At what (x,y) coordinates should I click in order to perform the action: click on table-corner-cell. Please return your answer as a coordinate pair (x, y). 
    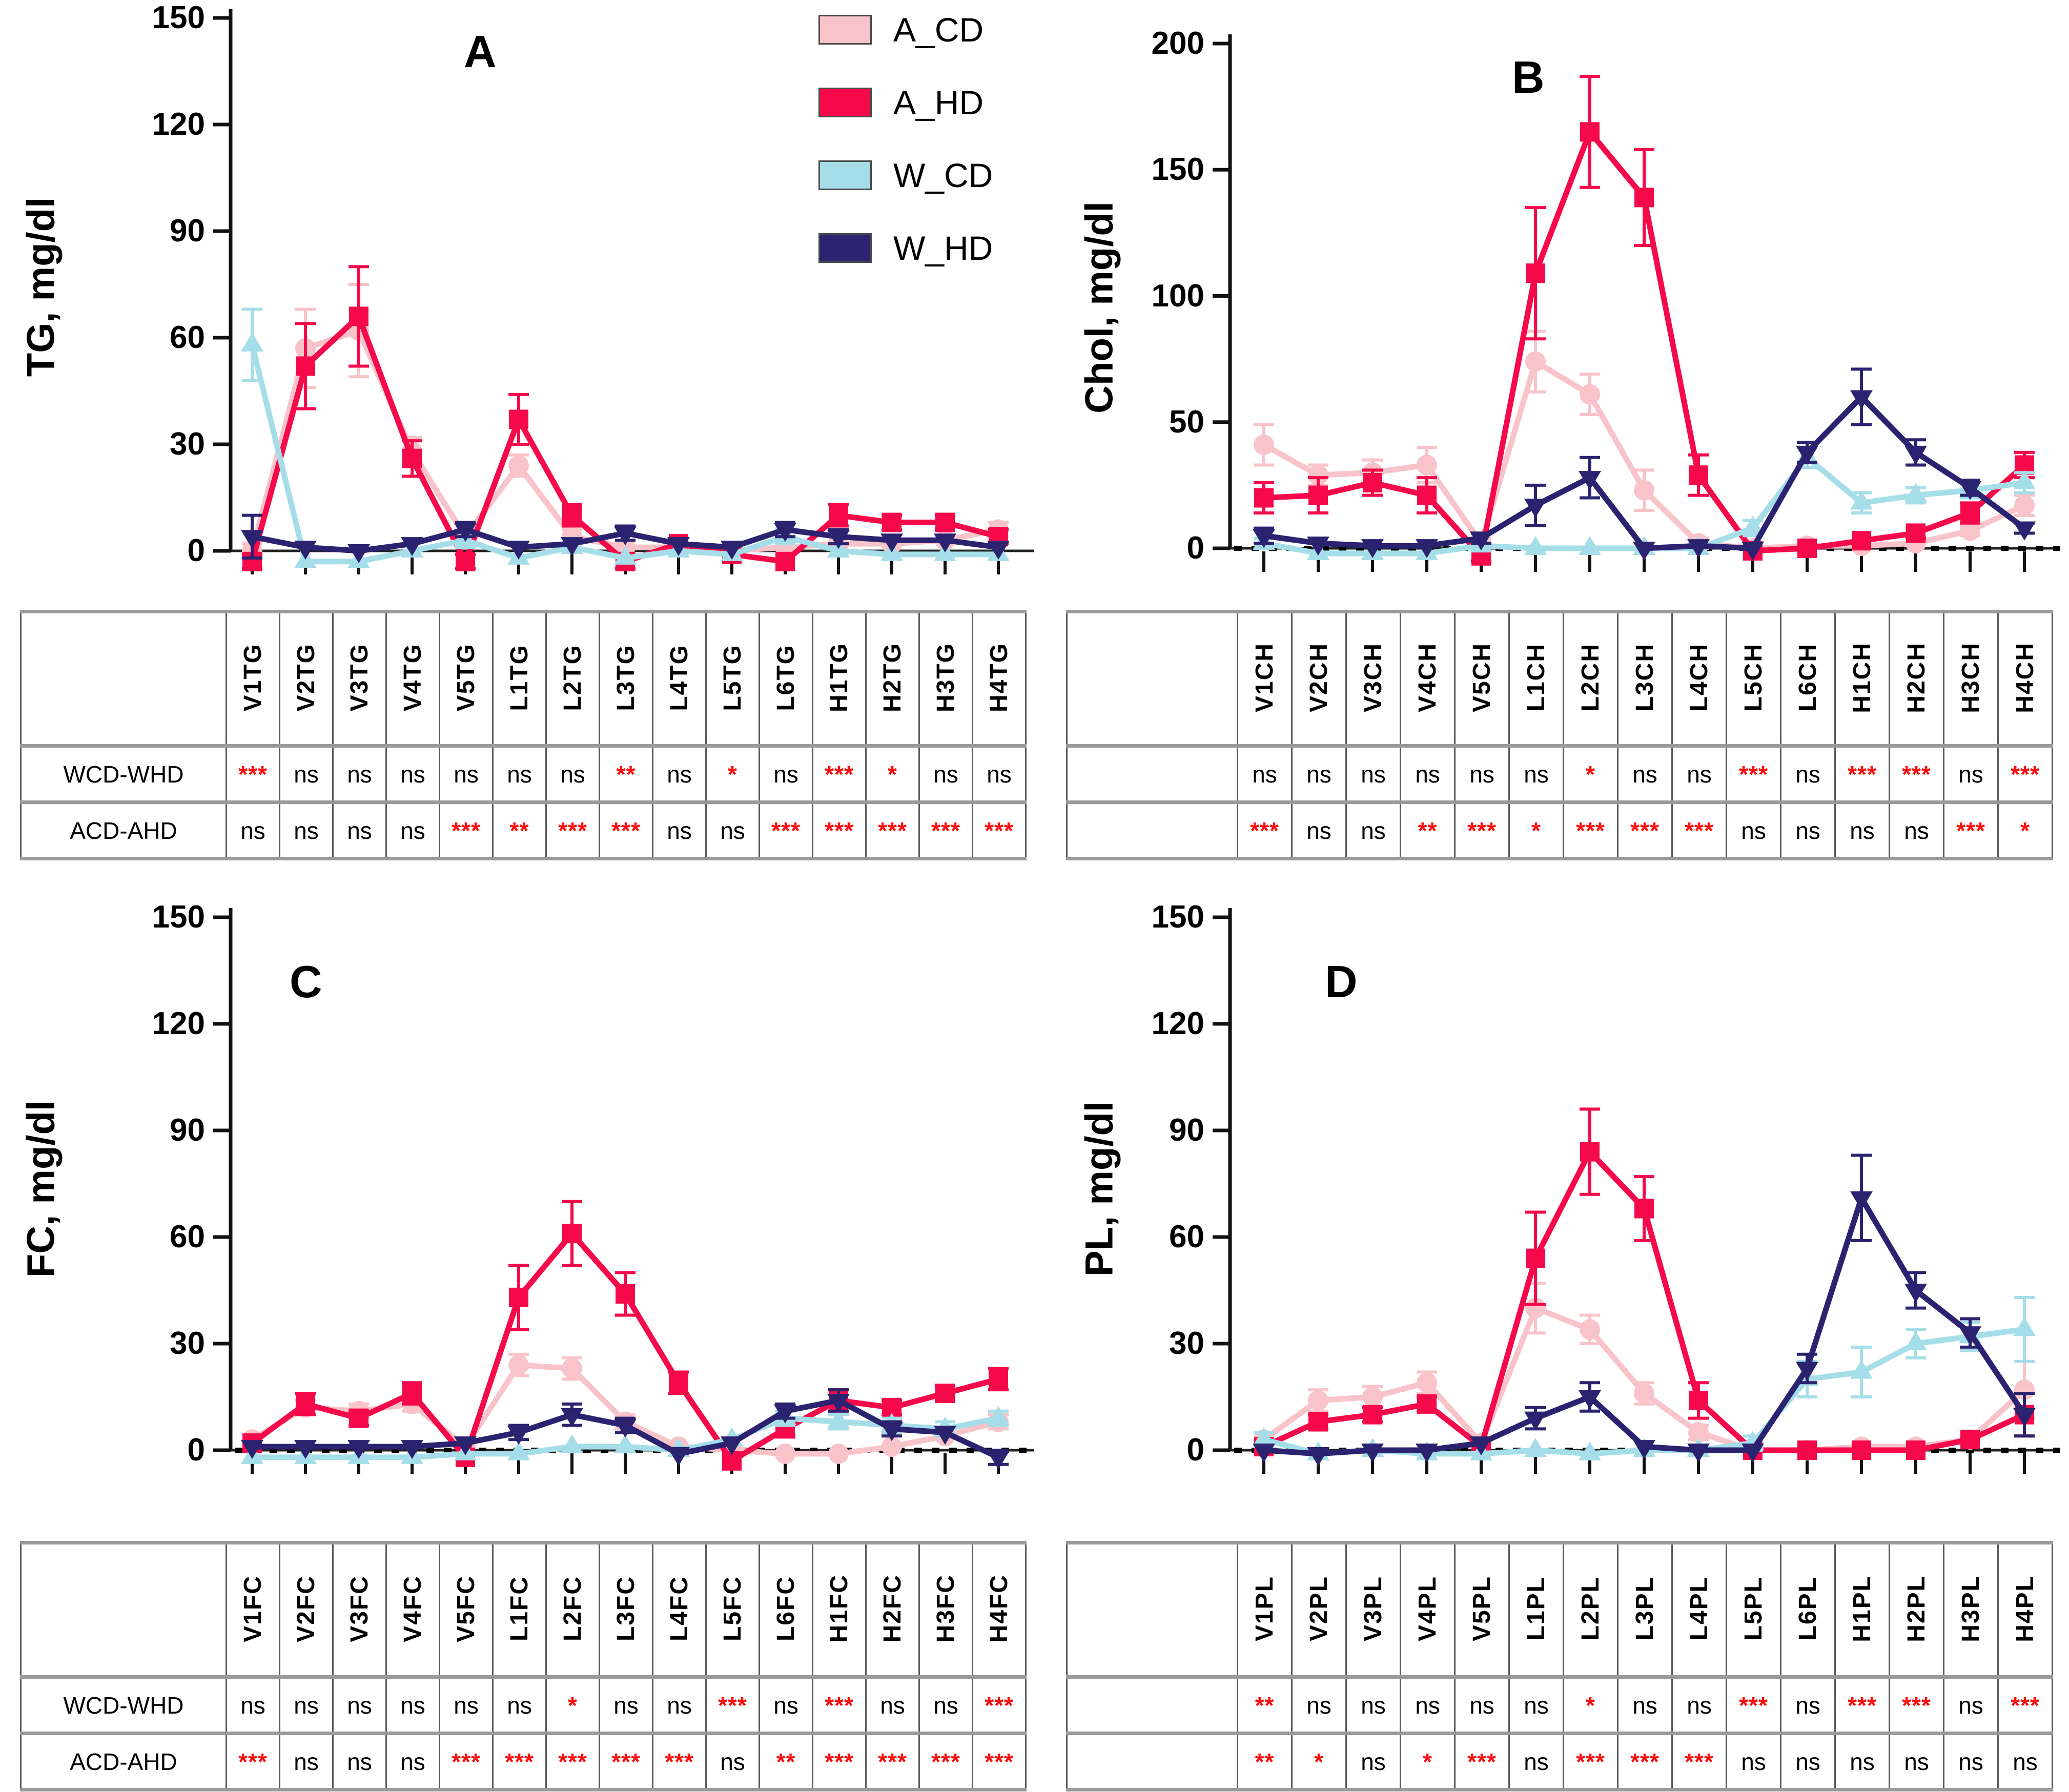
    Looking at the image, I should click on (123, 679).